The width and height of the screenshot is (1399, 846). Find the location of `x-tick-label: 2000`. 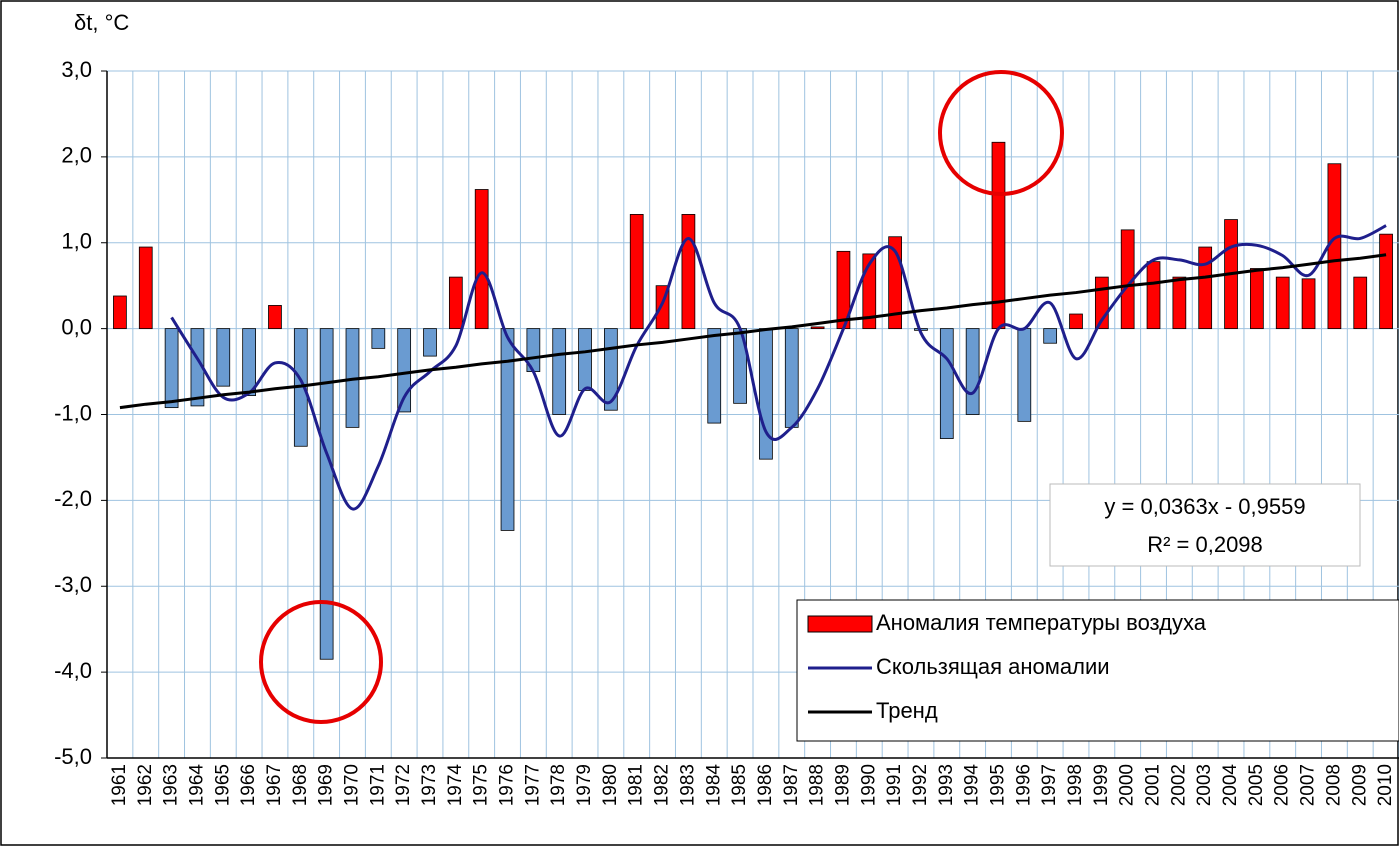

x-tick-label: 2000 is located at coordinates (1127, 785).